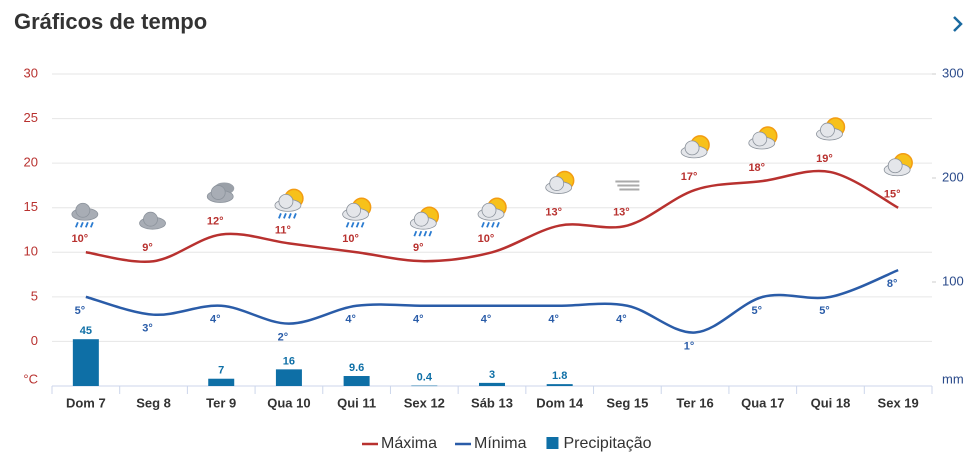 Image resolution: width=980 pixels, height=462 pixels. Describe the element at coordinates (31, 117) in the screenshot. I see `y-tick-label: 25` at that location.